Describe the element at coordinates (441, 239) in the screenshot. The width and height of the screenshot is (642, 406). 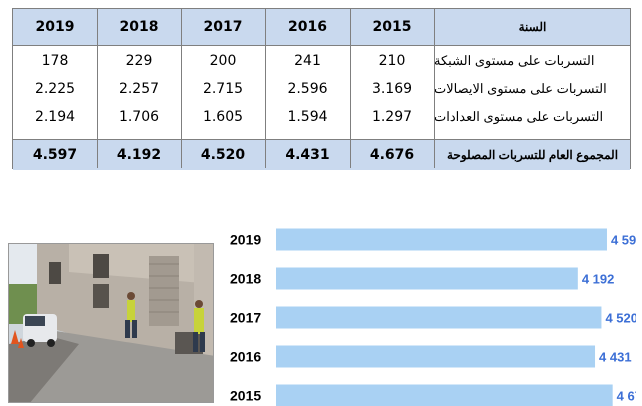
I see `bar-2019` at that location.